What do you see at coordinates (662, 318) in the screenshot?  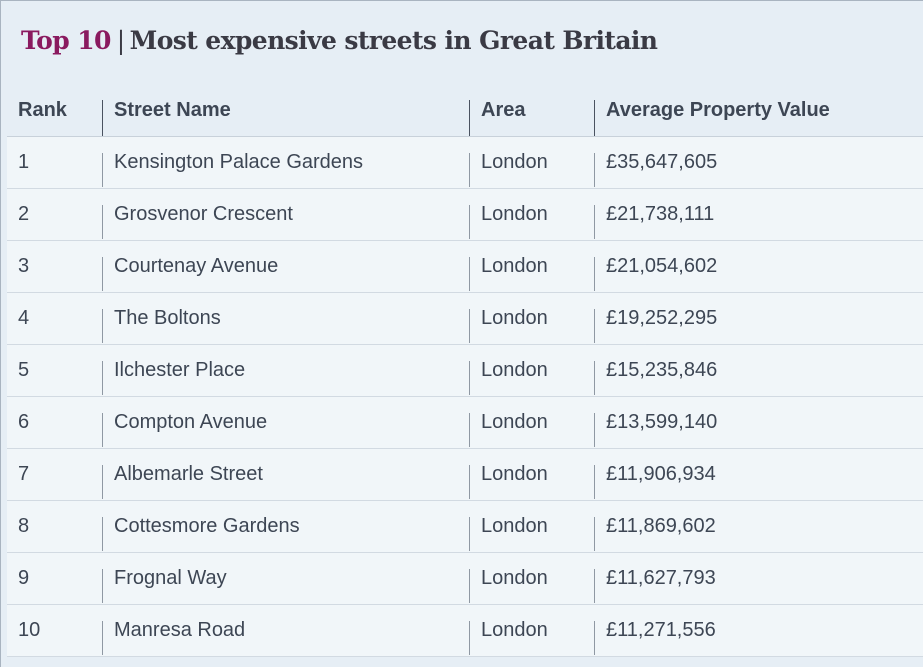 I see `average-property-value-cell: £19,252,295` at bounding box center [662, 318].